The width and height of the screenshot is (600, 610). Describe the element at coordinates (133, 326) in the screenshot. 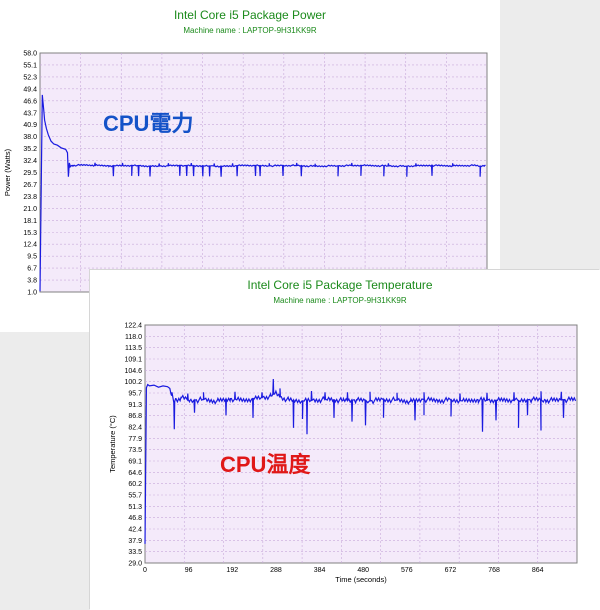

I see `temp-y-tick-label: 122.4` at that location.